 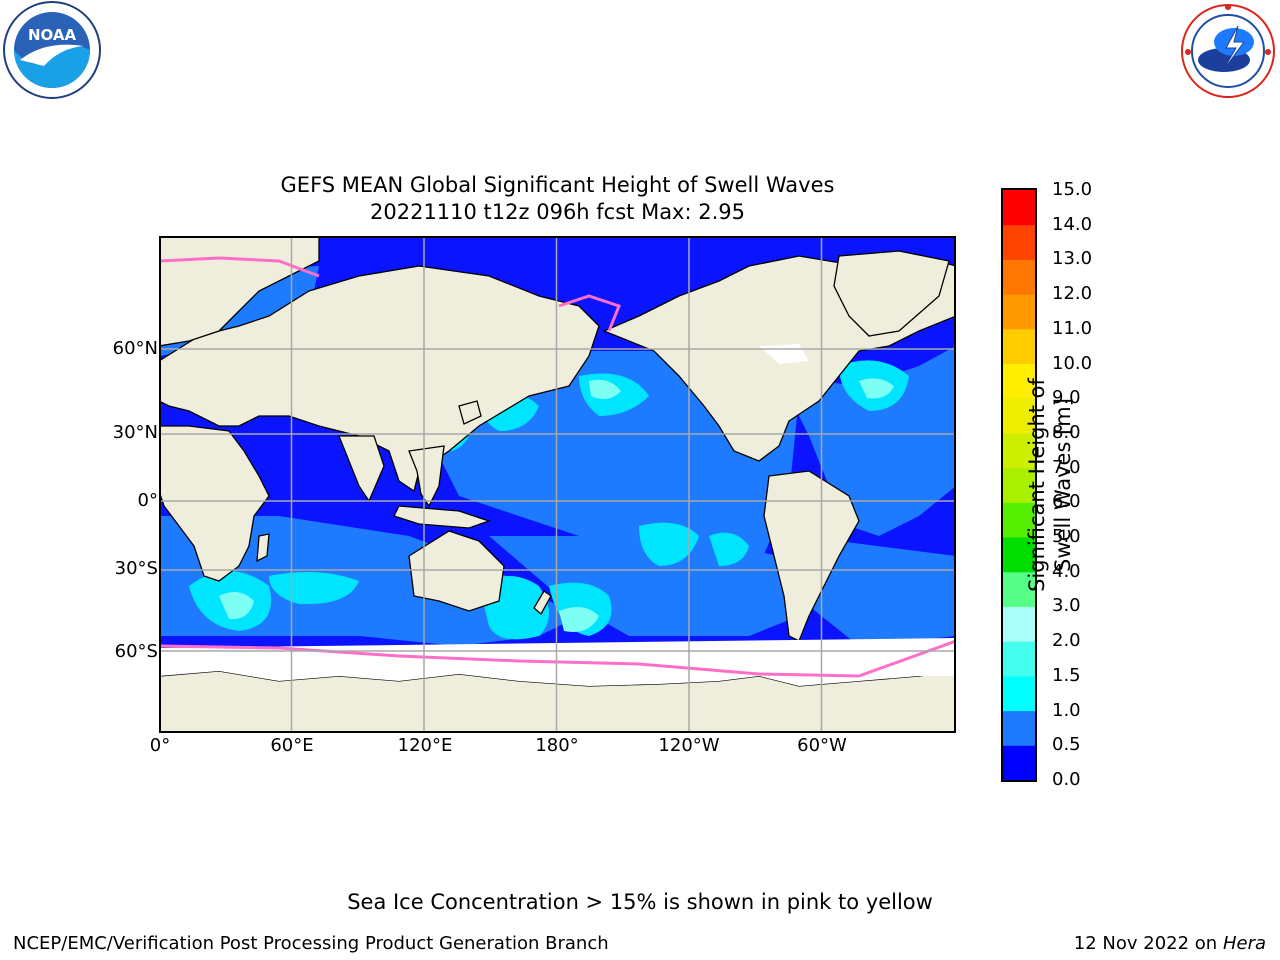 I want to click on indonesia, so click(x=442, y=517).